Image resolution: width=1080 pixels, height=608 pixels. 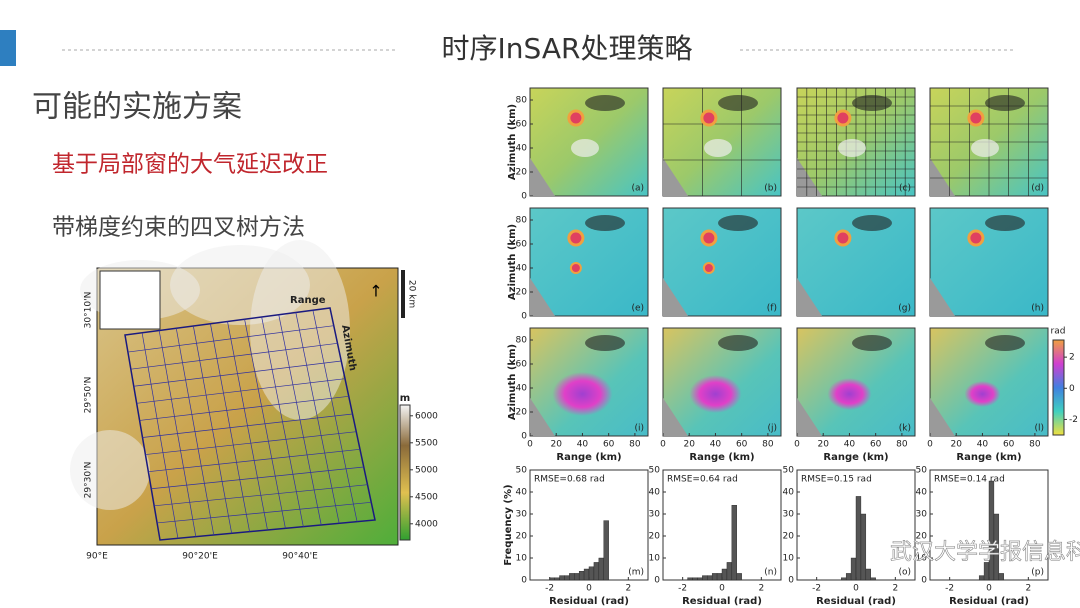 What do you see at coordinates (637, 189) in the screenshot?
I see `panel-letter: (a)` at bounding box center [637, 189].